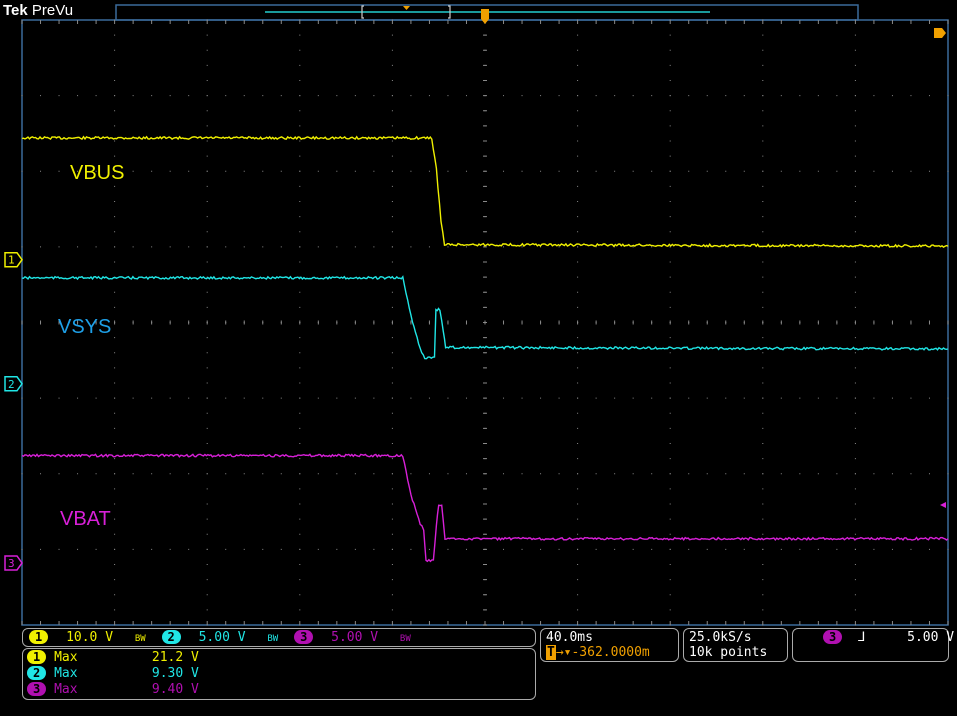 The image size is (957, 716). What do you see at coordinates (598, 652) in the screenshot?
I see `horizontal-position: T→▾-362.0000m` at bounding box center [598, 652].